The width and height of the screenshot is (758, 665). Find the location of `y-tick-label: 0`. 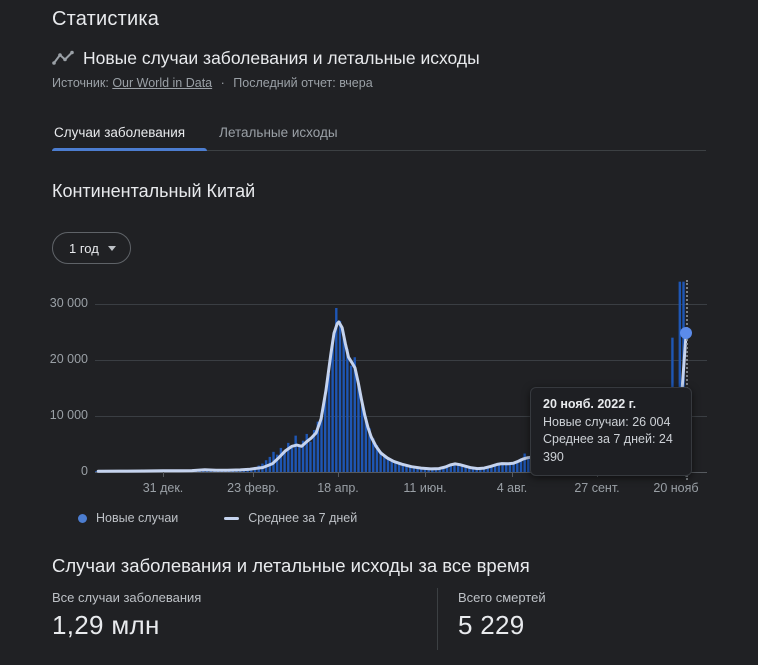

y-tick-label: 0 is located at coordinates (84, 471).